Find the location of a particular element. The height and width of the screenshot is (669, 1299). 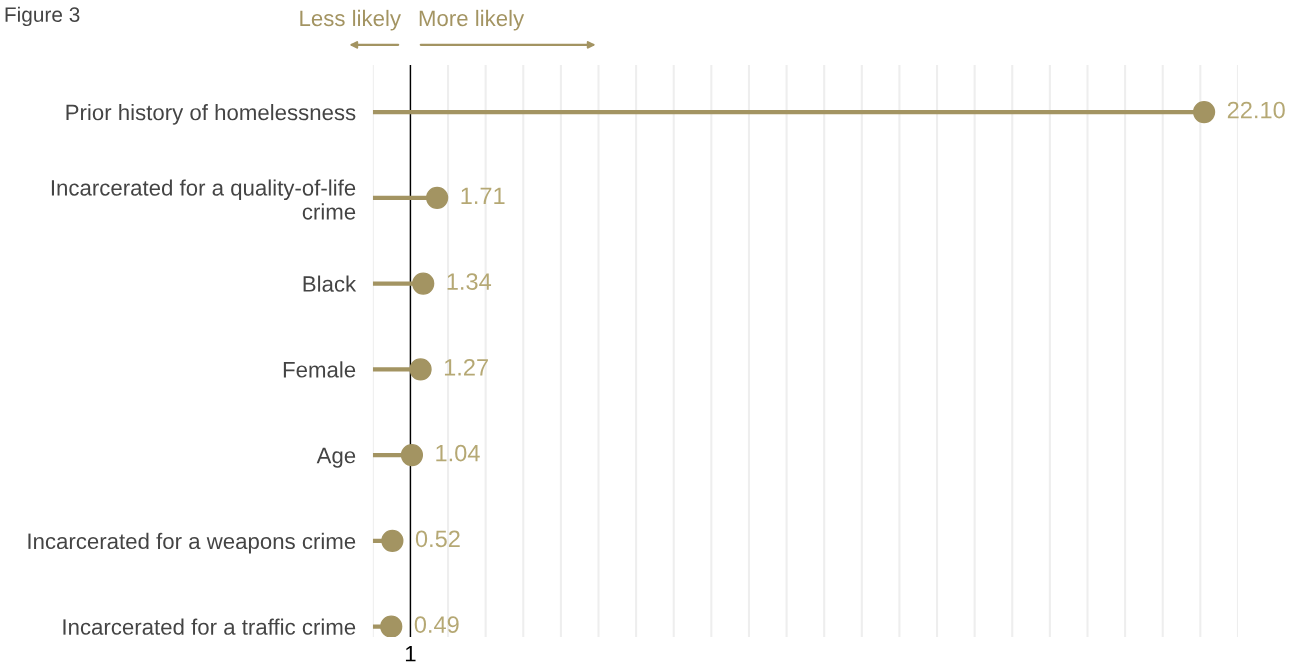

y-tick-label: Incarcerated for a traffic crime is located at coordinates (209, 626).